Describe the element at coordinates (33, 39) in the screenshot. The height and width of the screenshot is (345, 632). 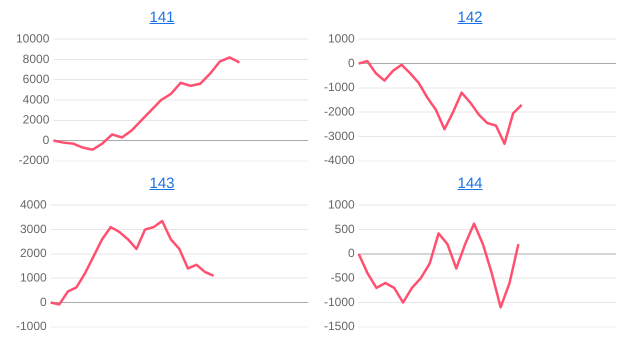
I see `y-tick-label: 10000` at that location.